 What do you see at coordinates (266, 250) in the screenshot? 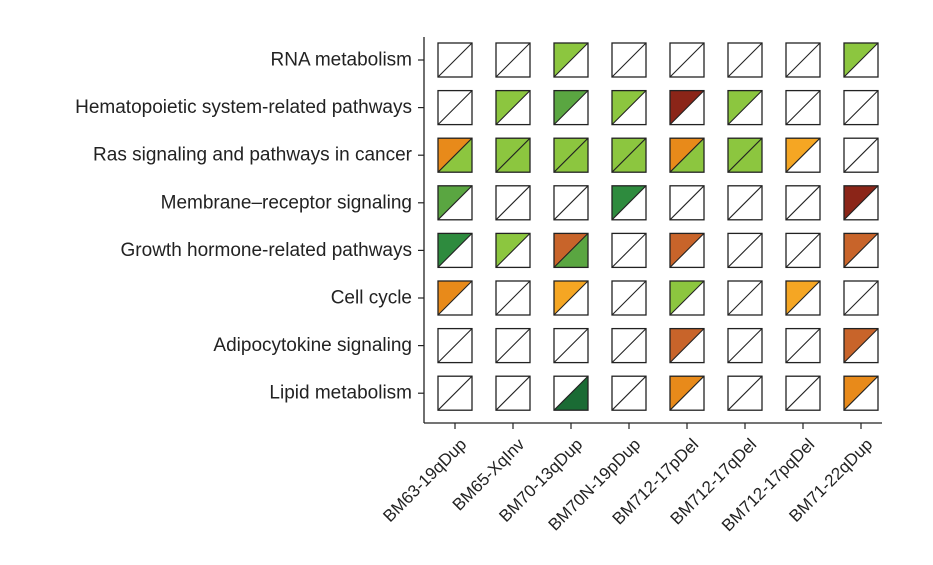
I see `row-label: Growth hormone-related pathways` at bounding box center [266, 250].